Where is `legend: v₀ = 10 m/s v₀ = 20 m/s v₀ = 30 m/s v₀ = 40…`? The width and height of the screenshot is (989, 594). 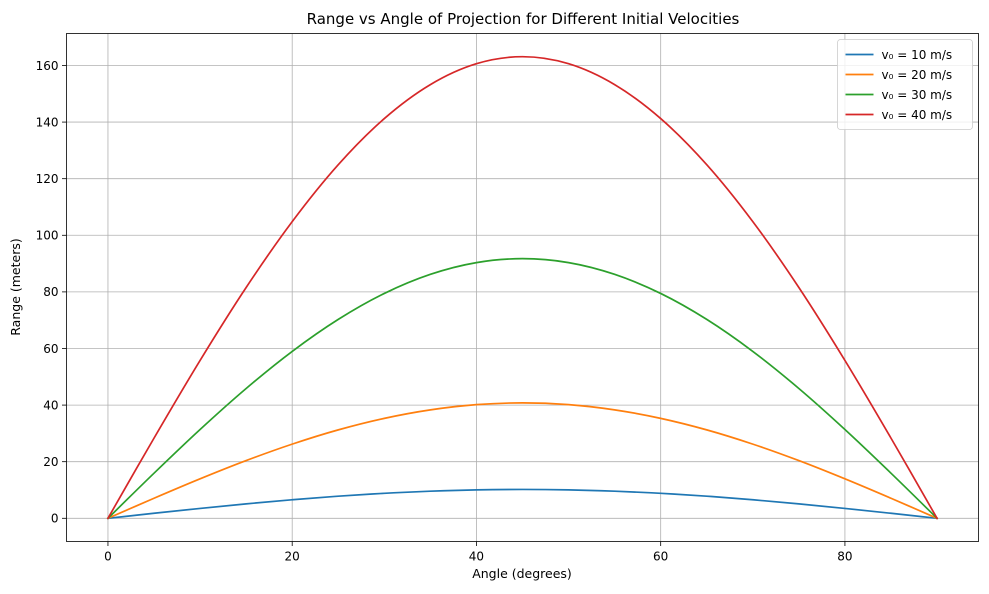 legend: v₀ = 10 m/s v₀ = 20 m/s v₀ = 30 m/s v₀ = 40… is located at coordinates (905, 84).